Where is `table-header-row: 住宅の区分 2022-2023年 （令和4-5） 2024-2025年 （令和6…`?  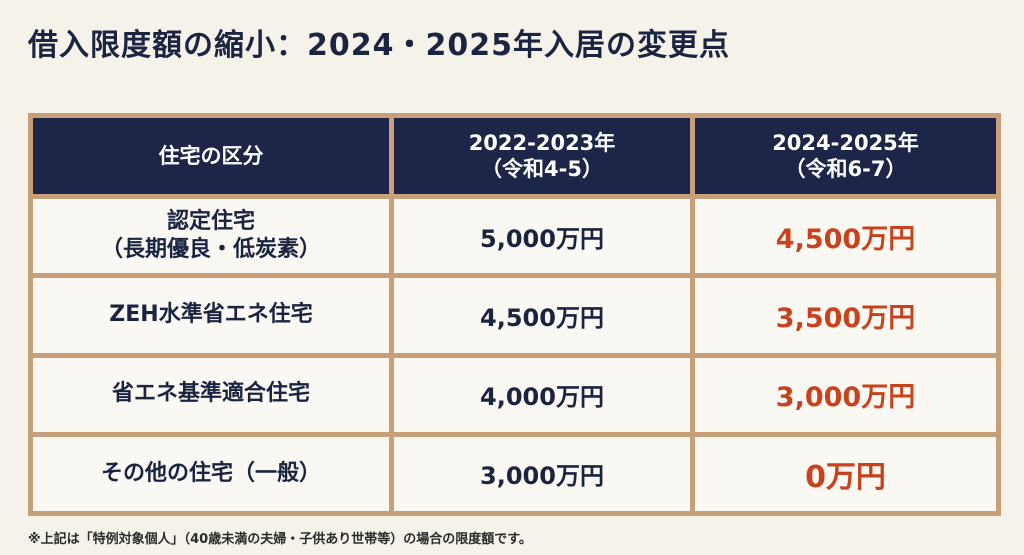 table-header-row: 住宅の区分 2022-2023年 （令和4-5） 2024-2025年 （令和6… is located at coordinates (514, 156).